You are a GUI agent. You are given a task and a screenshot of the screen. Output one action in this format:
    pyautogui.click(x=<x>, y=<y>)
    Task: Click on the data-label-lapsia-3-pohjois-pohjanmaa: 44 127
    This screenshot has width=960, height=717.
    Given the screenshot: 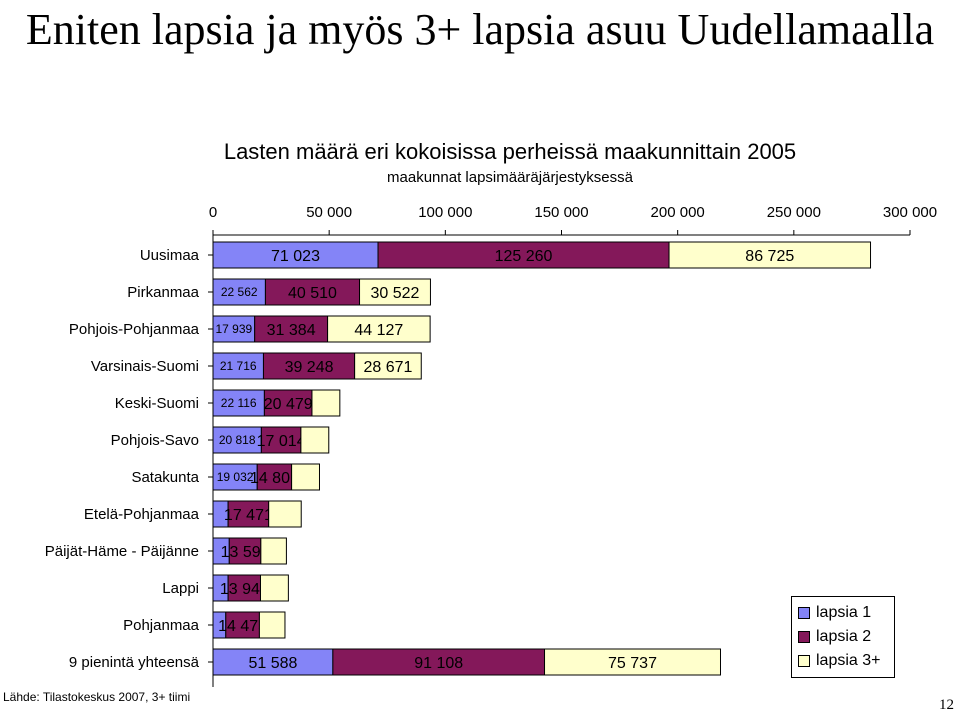 What is the action you would take?
    pyautogui.click(x=378, y=330)
    